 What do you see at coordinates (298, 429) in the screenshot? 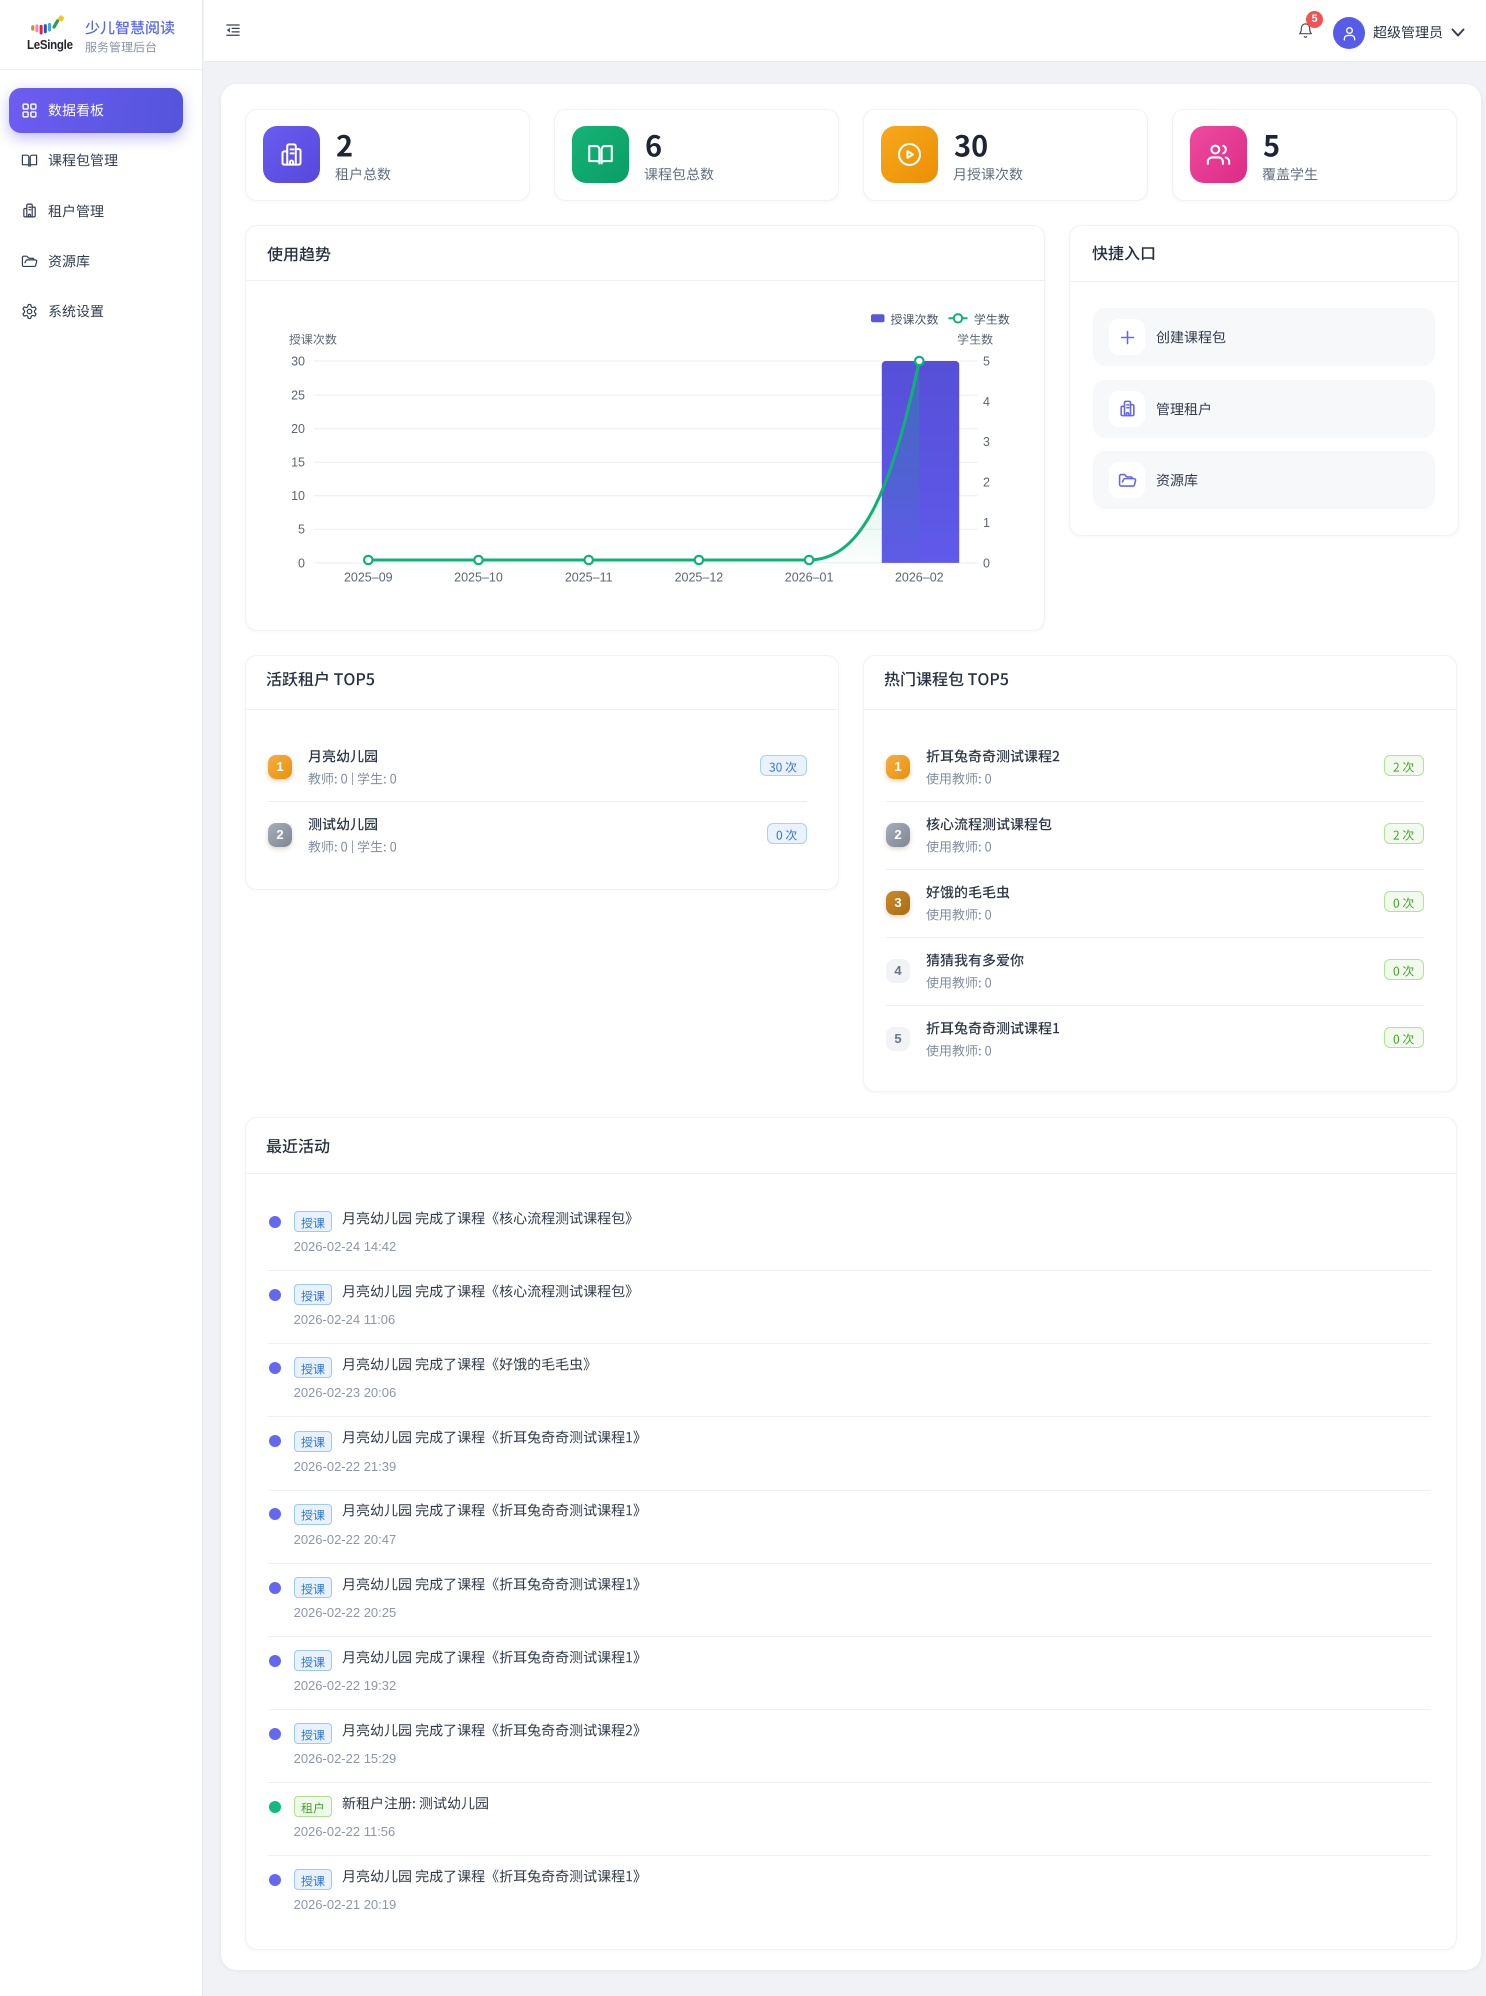
I see `svg-text: 20` at bounding box center [298, 429].